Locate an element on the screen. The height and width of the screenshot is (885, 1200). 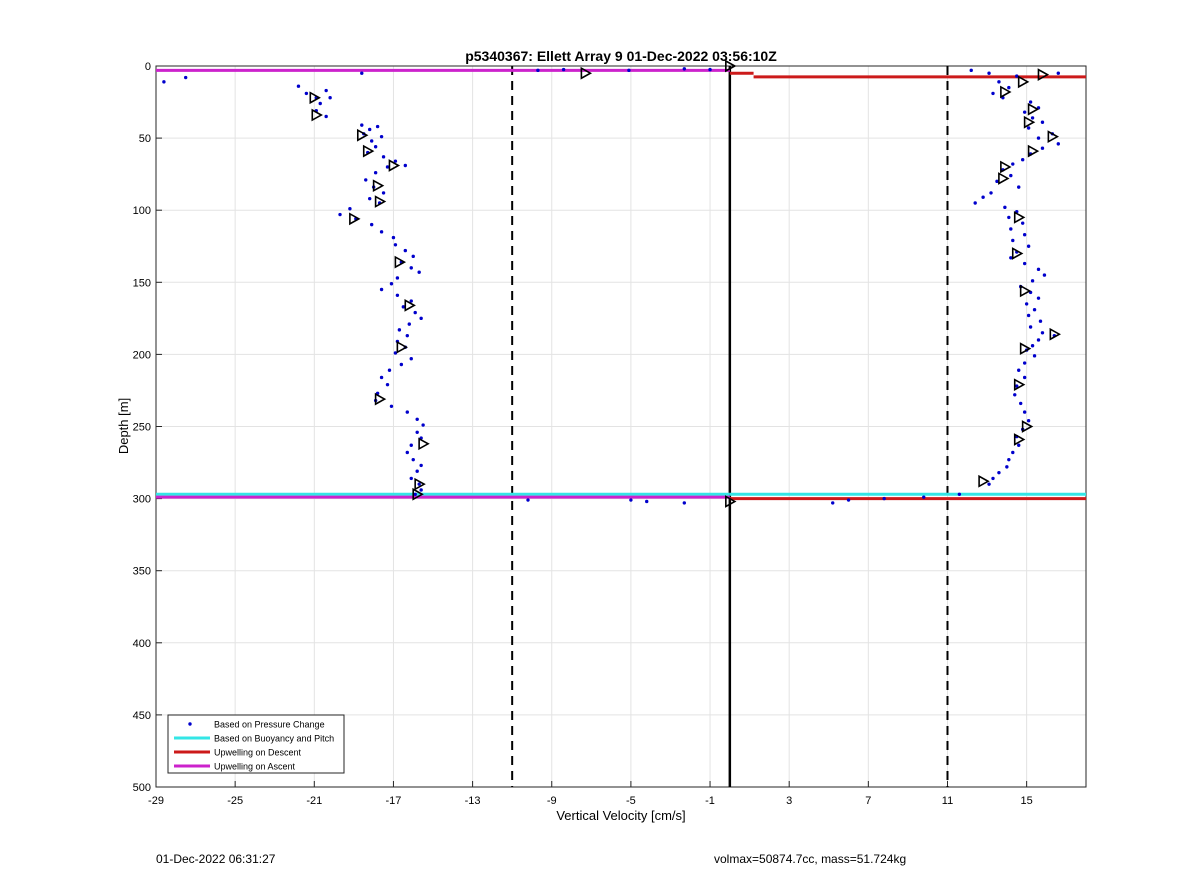
legend-marker is located at coordinates (190, 724).